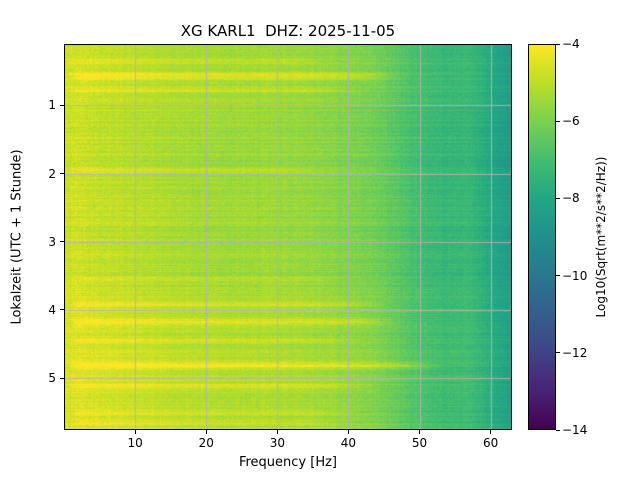 The image size is (640, 480). I want to click on x-tick-label: 10, so click(135, 443).